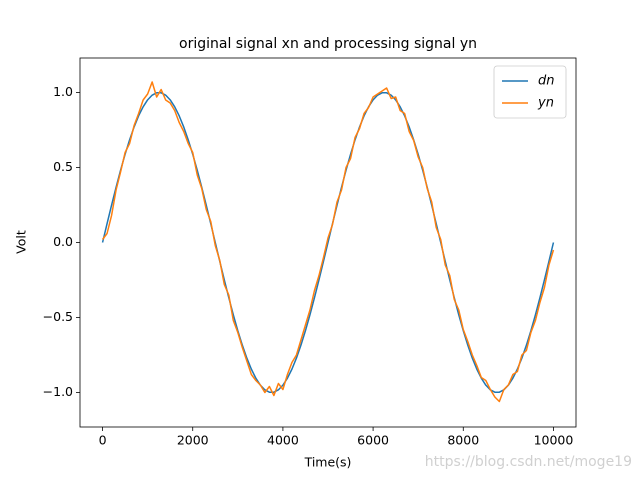 This screenshot has height=480, width=640. I want to click on y-tick-label: −1.0, so click(58, 391).